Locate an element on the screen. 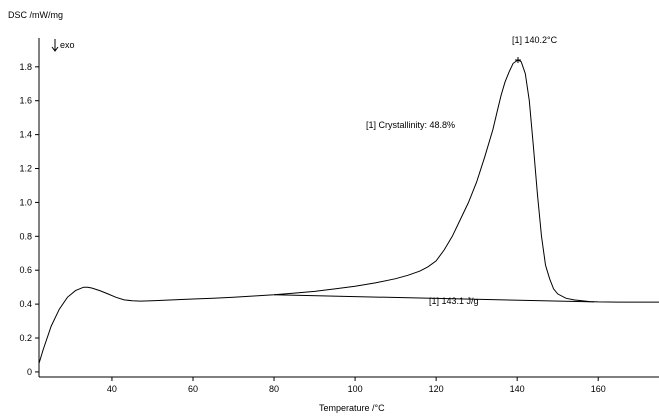 This screenshot has width=659, height=418. enthalpy-label: [1] 143.1 J/g is located at coordinates (454, 301).